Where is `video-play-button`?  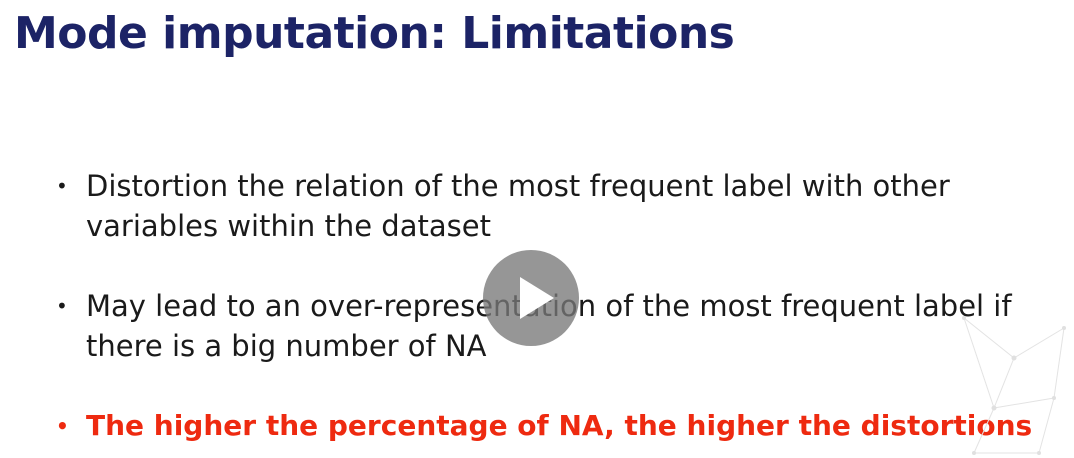
video-play-button is located at coordinates (531, 298).